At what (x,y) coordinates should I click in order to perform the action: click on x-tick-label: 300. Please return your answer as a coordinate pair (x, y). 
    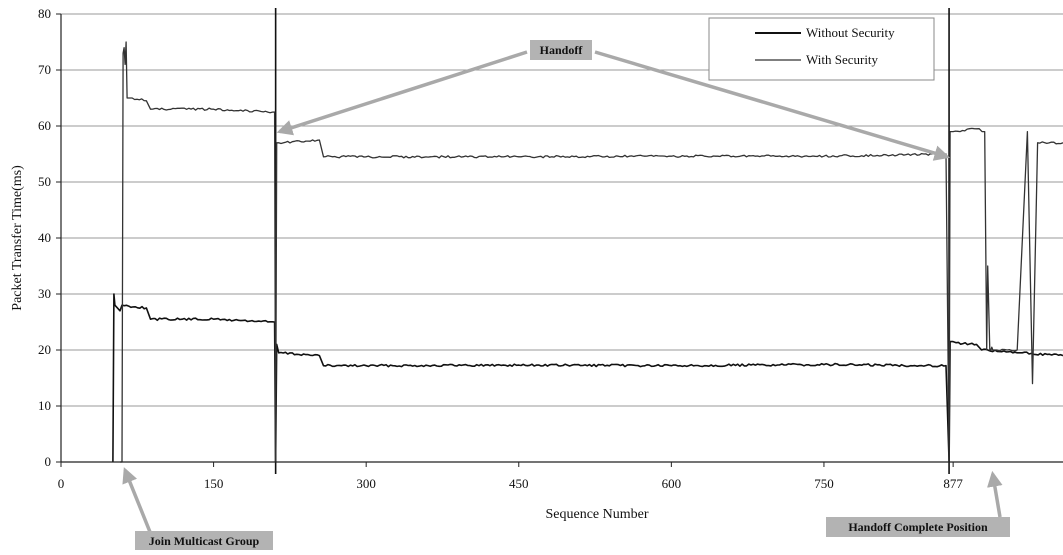
    Looking at the image, I should click on (366, 483).